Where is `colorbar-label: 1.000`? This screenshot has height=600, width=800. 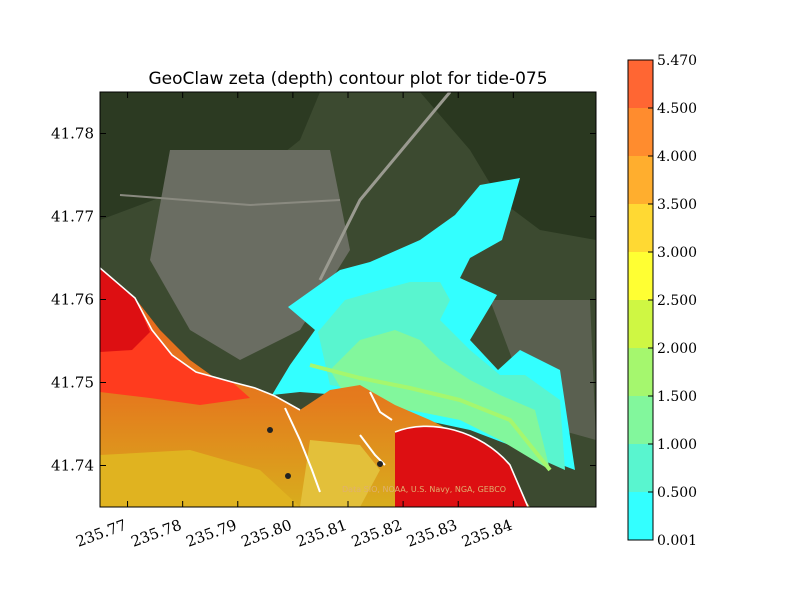 colorbar-label: 1.000 is located at coordinates (677, 445).